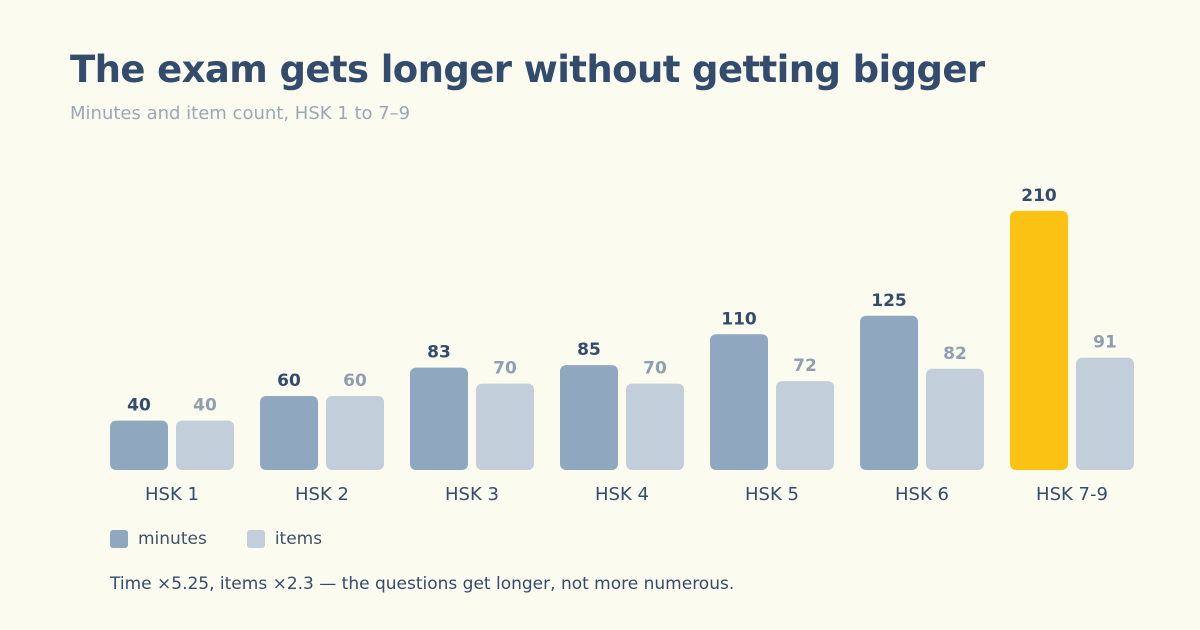  Describe the element at coordinates (655, 369) in the screenshot. I see `data-label-items-hsk-4: 70` at that location.